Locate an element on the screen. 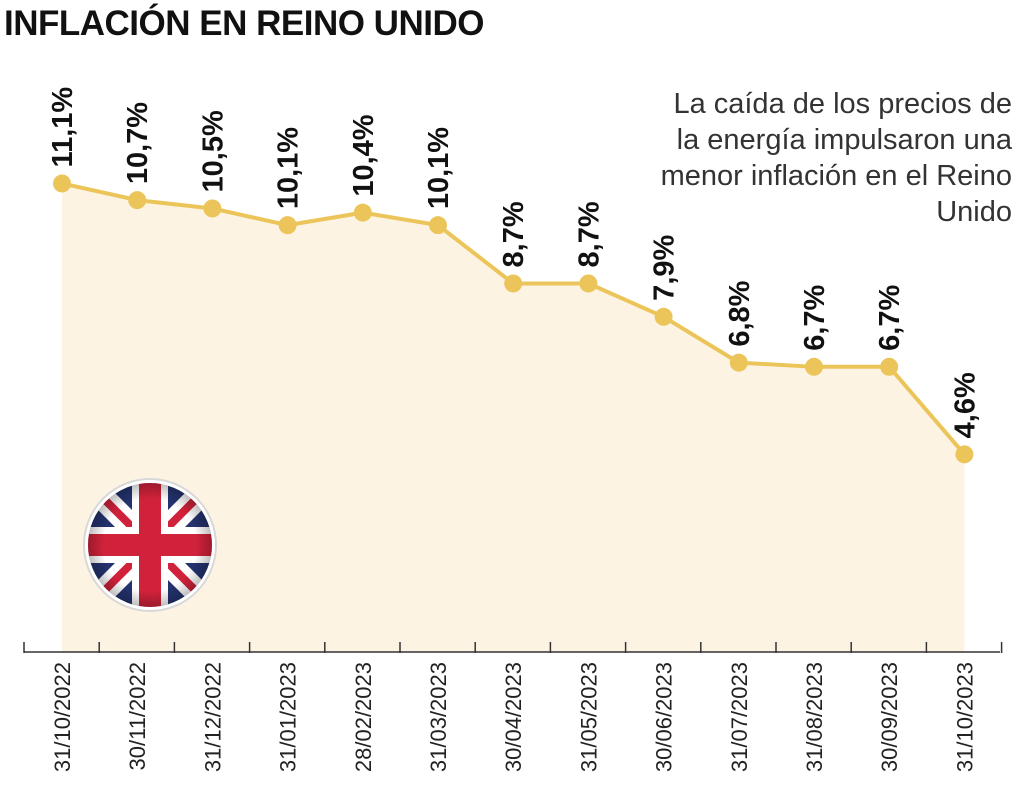 This screenshot has width=1024, height=796. data-label: 10,7% is located at coordinates (138, 143).